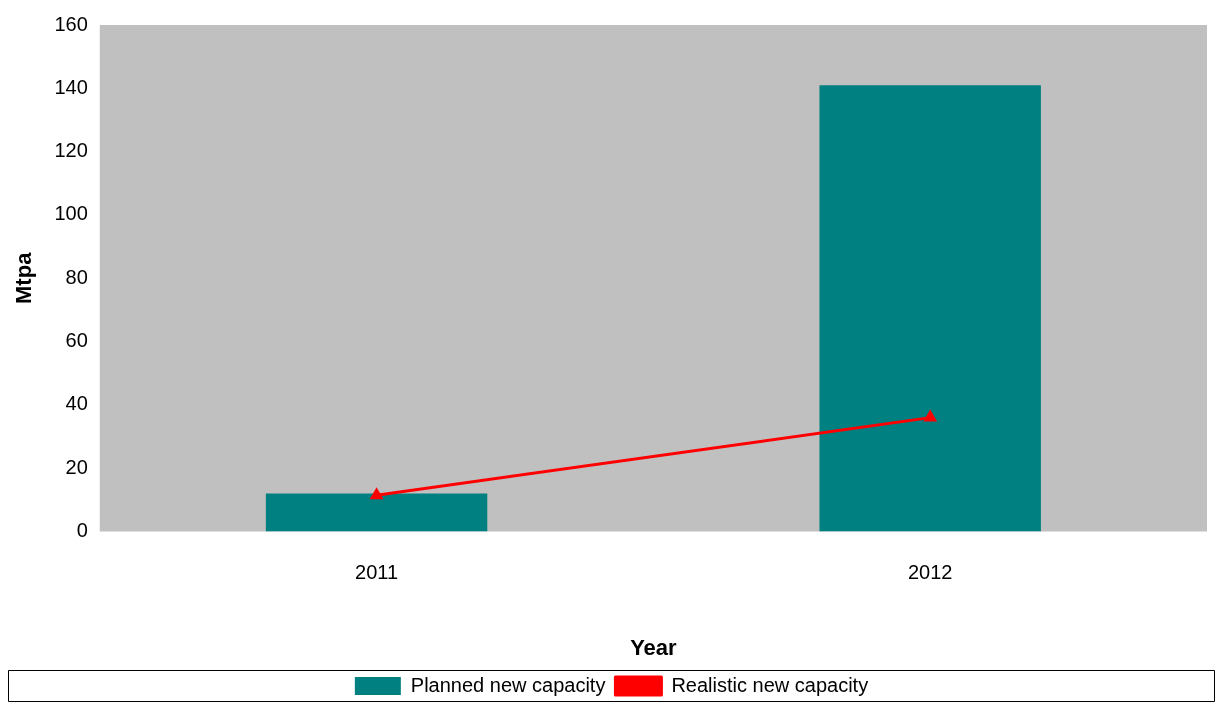 The width and height of the screenshot is (1215, 706). What do you see at coordinates (770, 684) in the screenshot?
I see `legend-label: Realistic new capacity` at bounding box center [770, 684].